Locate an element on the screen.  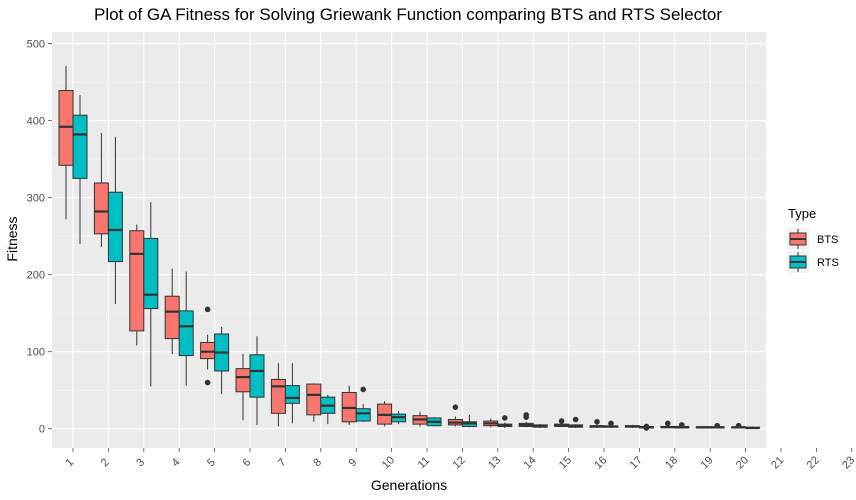
x-tick-label: 15 is located at coordinates (565, 462).